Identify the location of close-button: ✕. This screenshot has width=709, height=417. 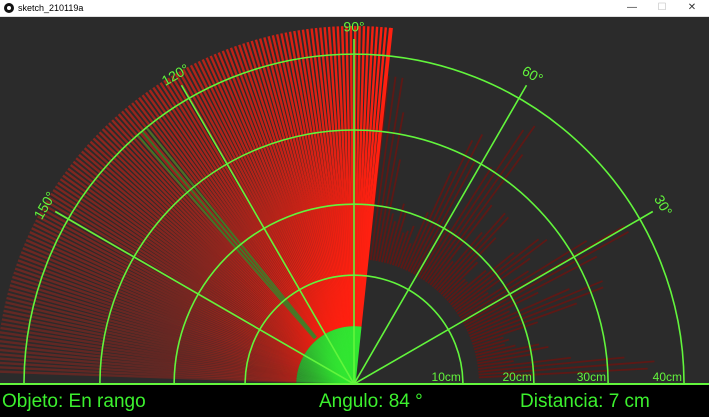
(692, 7).